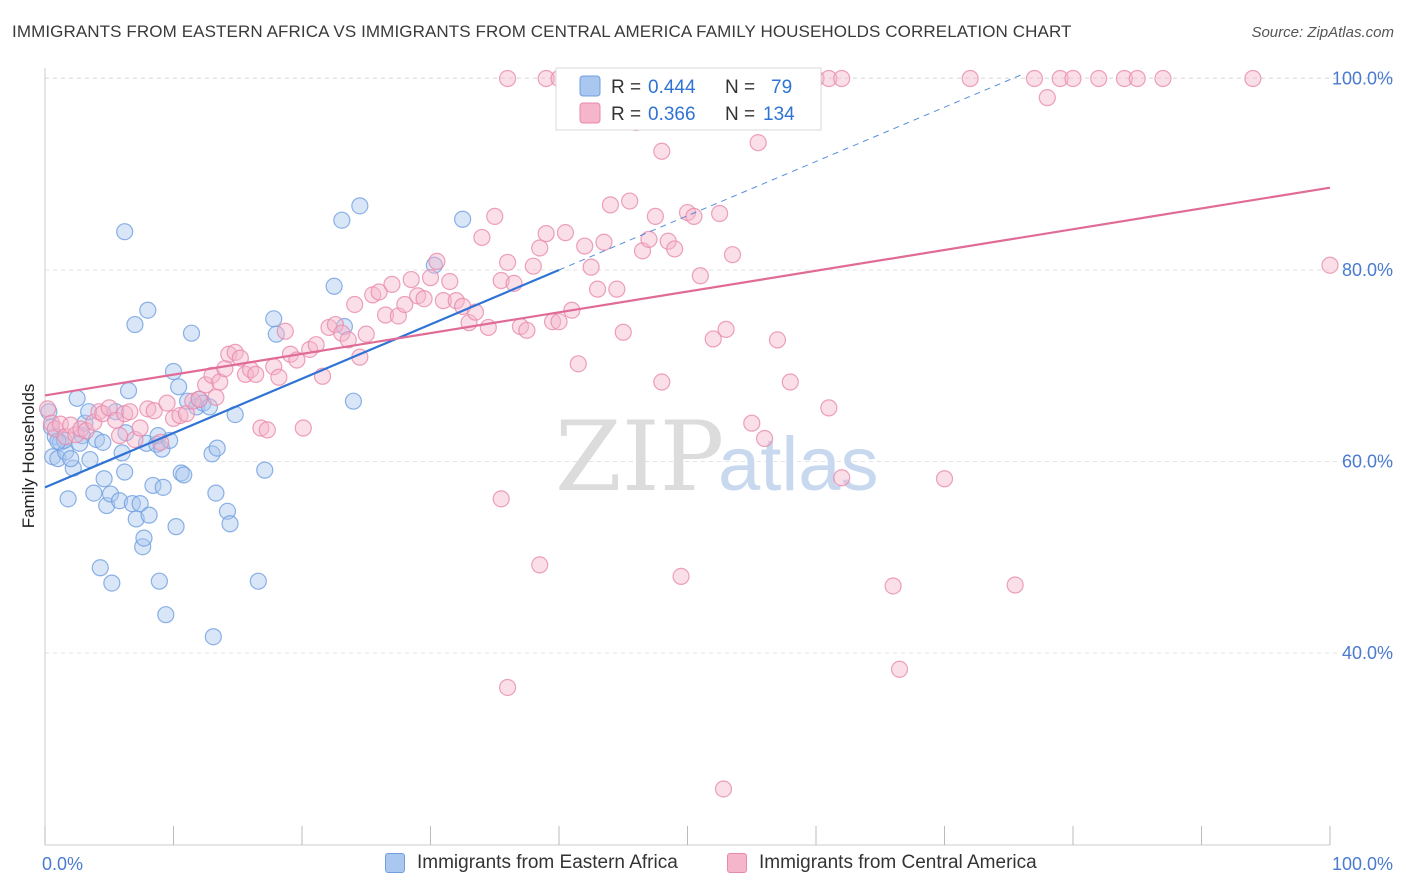 The image size is (1406, 892). Describe the element at coordinates (1367, 270) in the screenshot. I see `y-tick-label-2: 80.0%` at that location.